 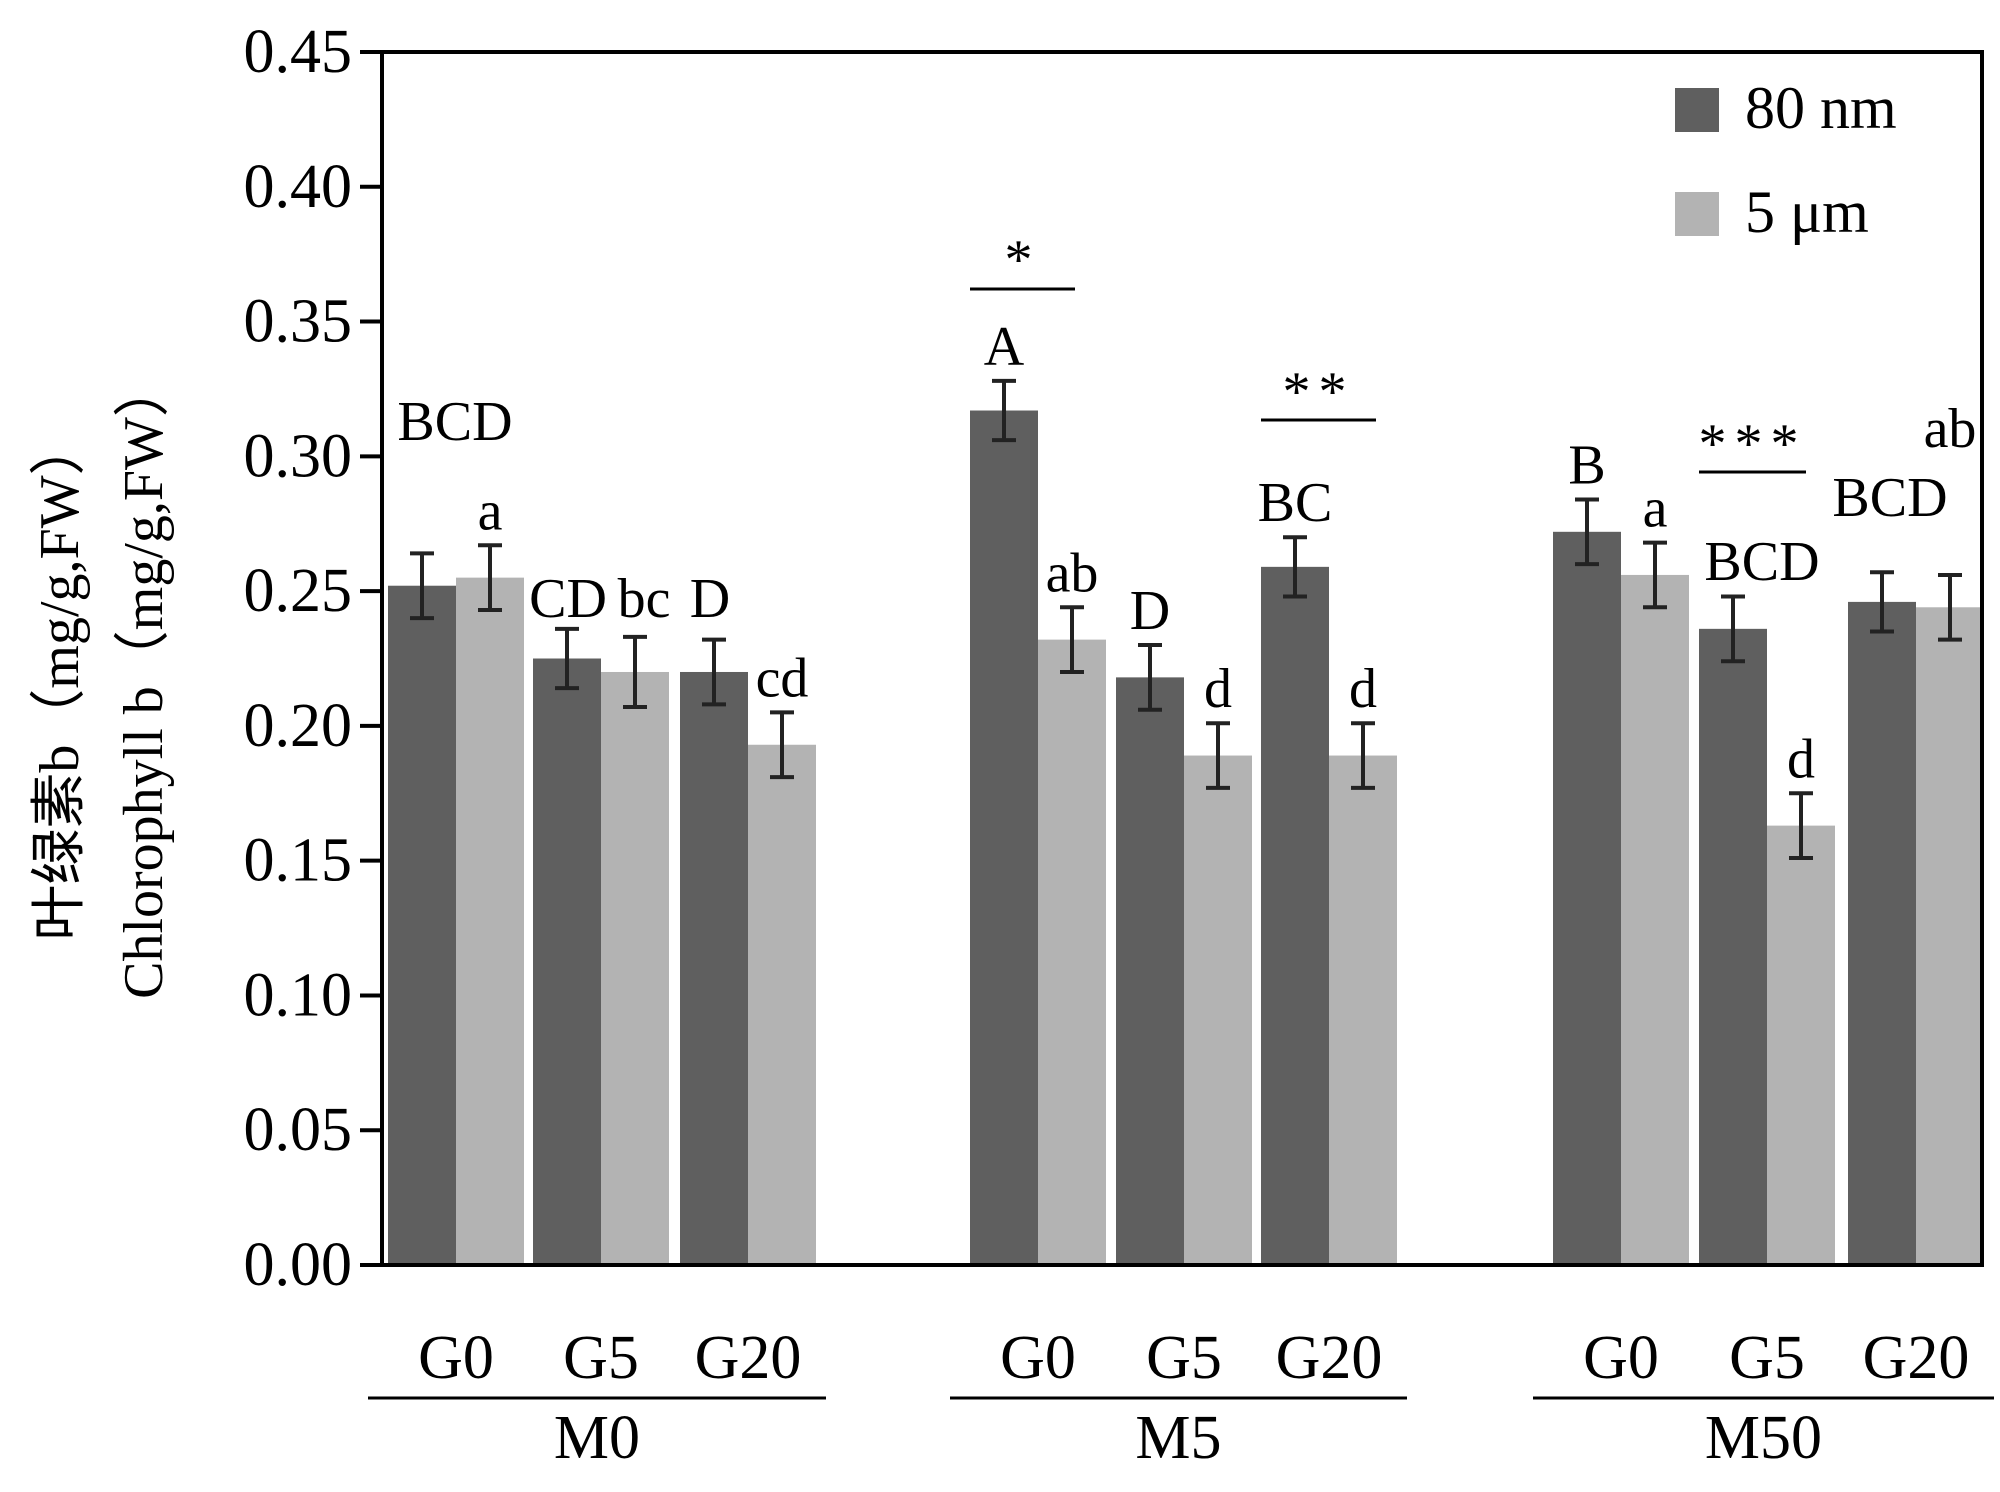 What do you see at coordinates (567, 961) in the screenshot?
I see `bar-80nm-M0-G5` at bounding box center [567, 961].